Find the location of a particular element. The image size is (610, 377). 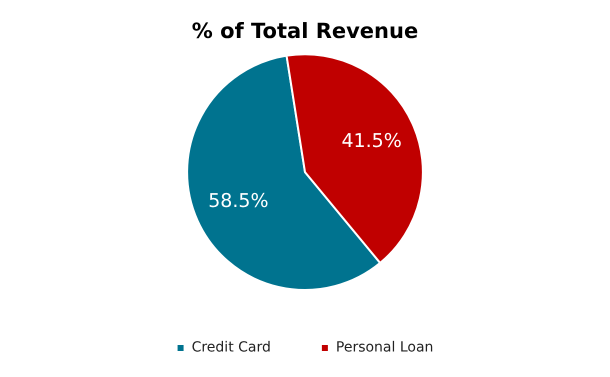

legend-label: Credit Card is located at coordinates (231, 348).